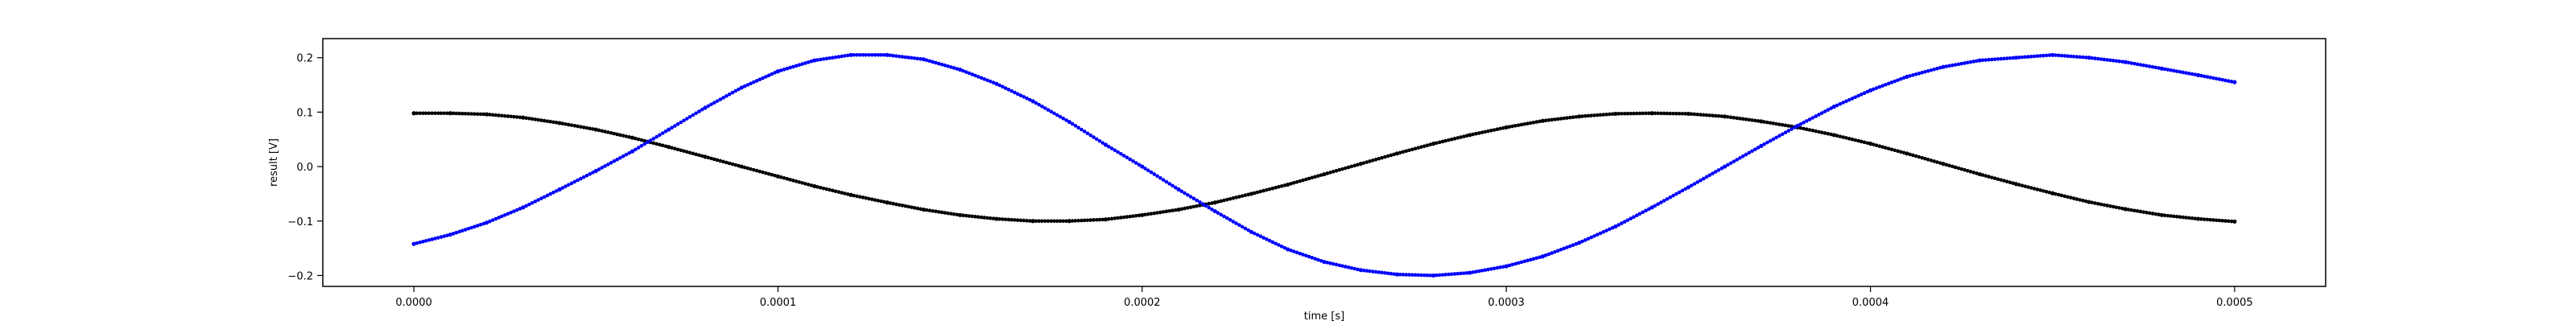 The height and width of the screenshot is (325, 2576). I want to click on y-axis-label: result [V], so click(274, 162).